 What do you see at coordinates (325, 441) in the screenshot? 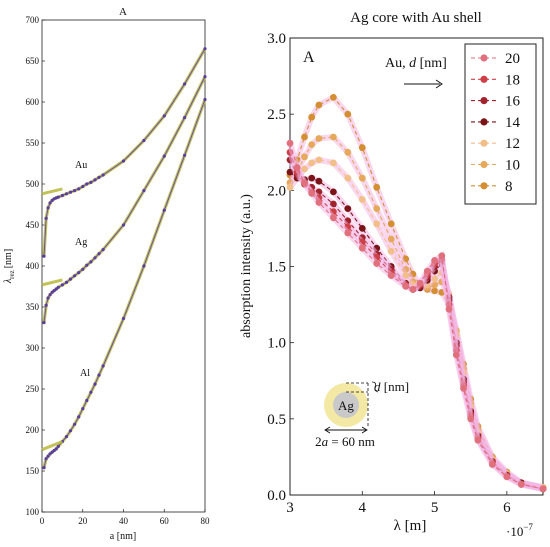
I see `inset-diameter-var: a` at bounding box center [325, 441].